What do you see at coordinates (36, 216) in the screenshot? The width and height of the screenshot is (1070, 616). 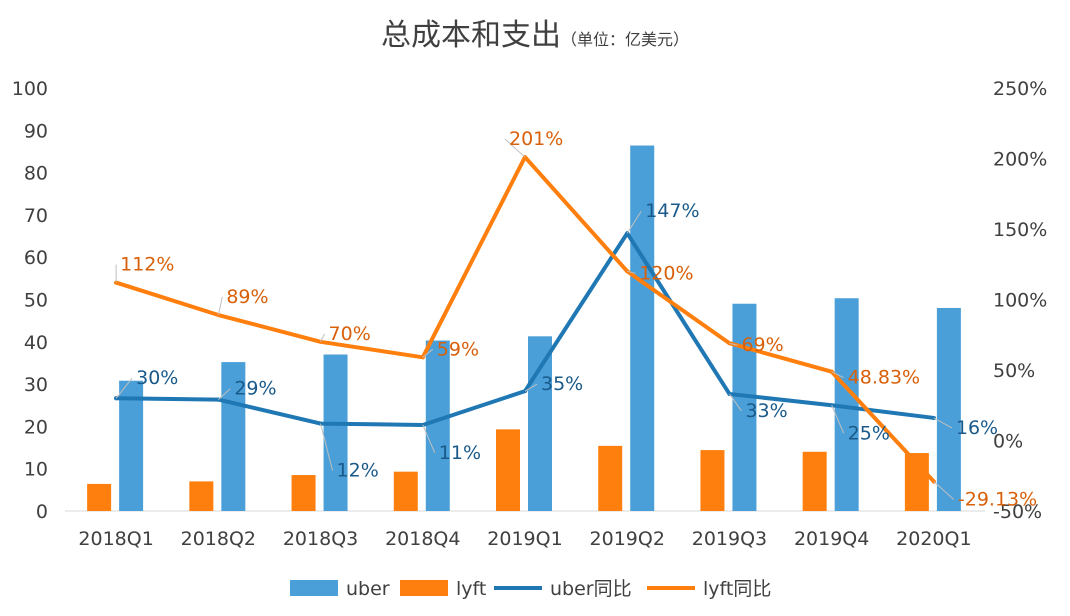 I see `y-left-tick-label: 70` at bounding box center [36, 216].